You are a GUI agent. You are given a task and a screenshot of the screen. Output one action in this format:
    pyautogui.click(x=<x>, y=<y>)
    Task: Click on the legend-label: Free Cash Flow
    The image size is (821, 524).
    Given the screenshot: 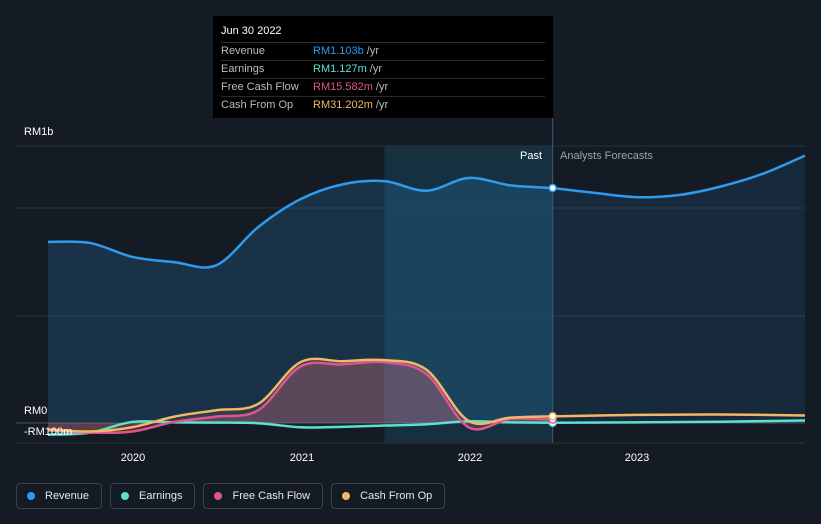 What is the action you would take?
    pyautogui.click(x=271, y=496)
    